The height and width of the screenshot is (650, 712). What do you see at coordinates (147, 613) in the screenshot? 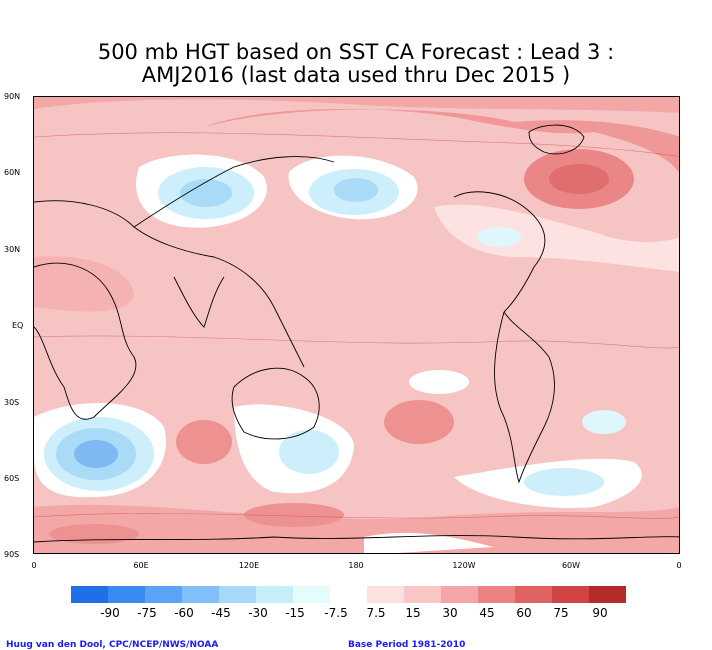
I see `legend-label: -75` at bounding box center [147, 613].